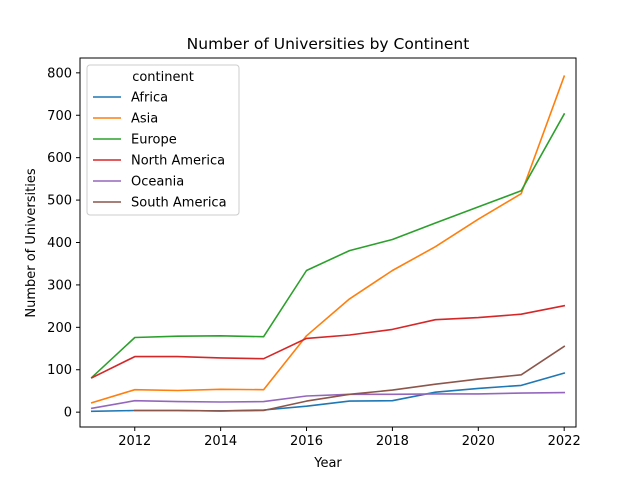  What do you see at coordinates (179, 203) in the screenshot?
I see `legend-label-south-america: South America` at bounding box center [179, 203].